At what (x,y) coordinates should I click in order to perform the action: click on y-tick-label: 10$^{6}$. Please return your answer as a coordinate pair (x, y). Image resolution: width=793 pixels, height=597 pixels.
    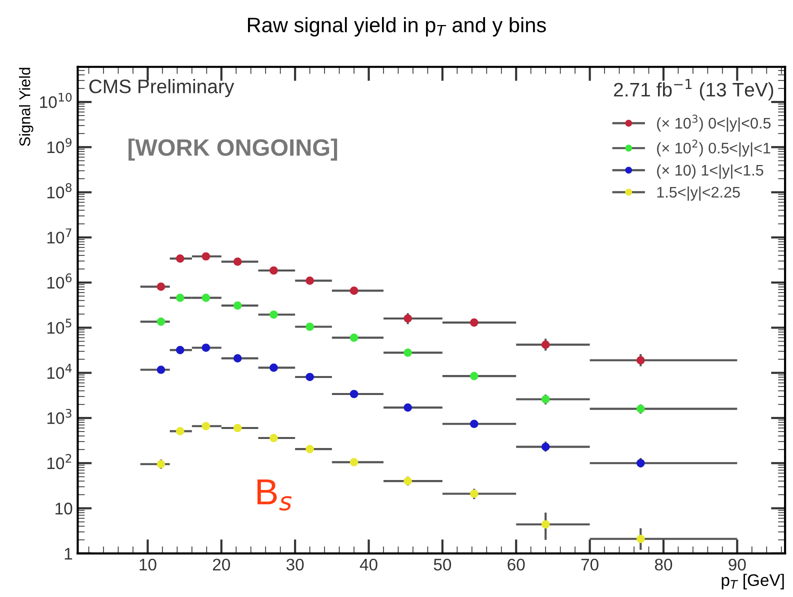
    Looking at the image, I should click on (59, 281).